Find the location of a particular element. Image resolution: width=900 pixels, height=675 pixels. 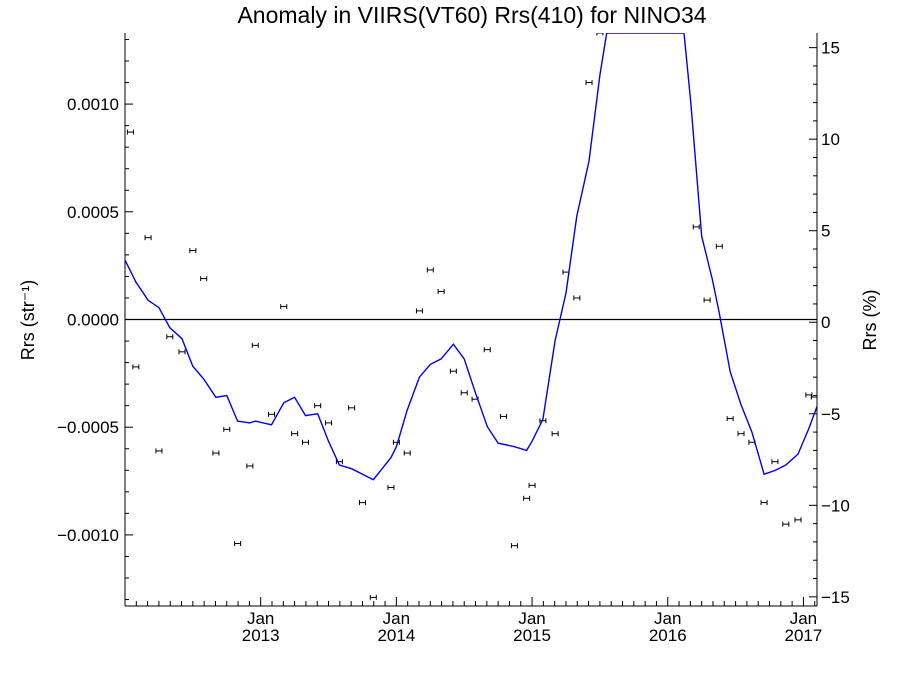

y-axis-label-left: Rrs (str⁻¹) is located at coordinates (28, 320).